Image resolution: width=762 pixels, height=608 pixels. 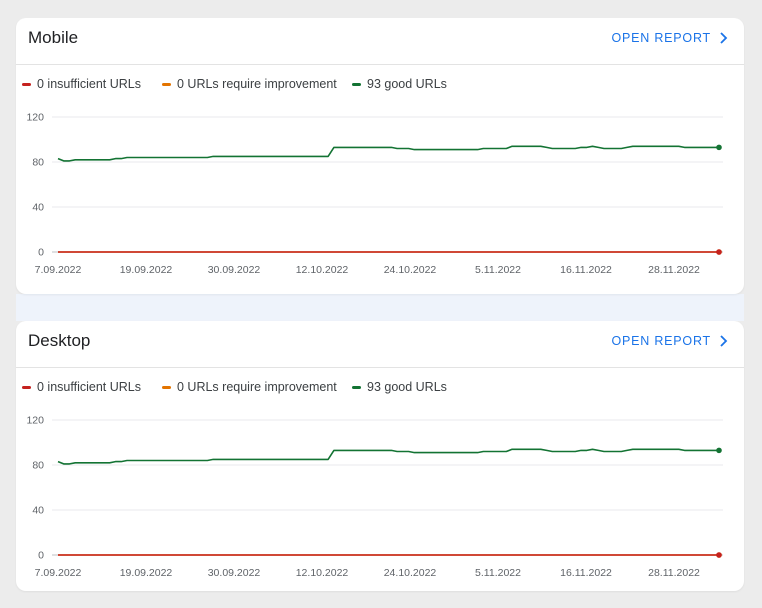 What do you see at coordinates (53, 37) in the screenshot?
I see `mobile-card-title: Mobile` at bounding box center [53, 37].